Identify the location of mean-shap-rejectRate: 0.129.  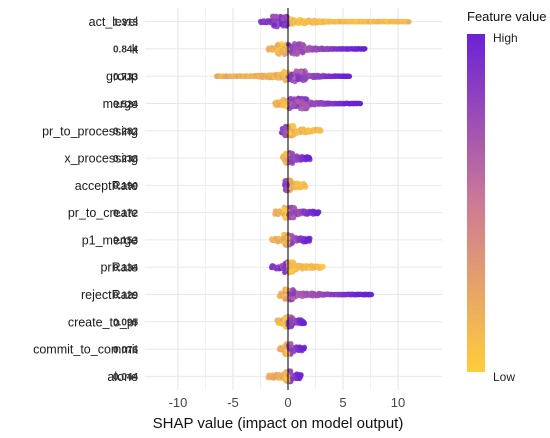
(125, 295).